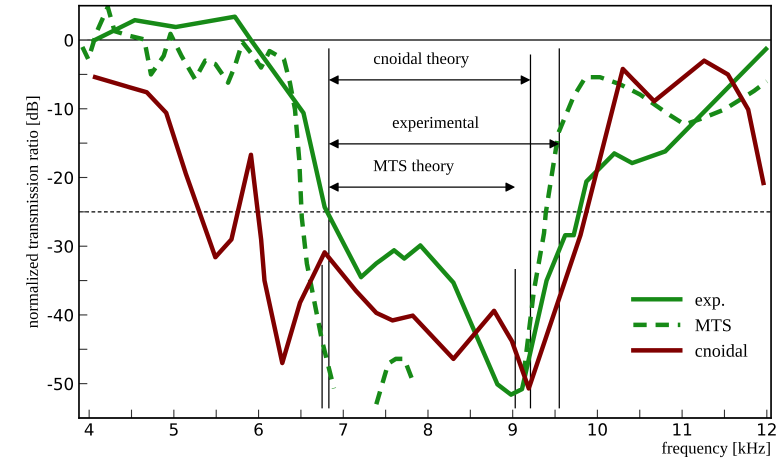 This screenshot has height=475, width=782. Describe the element at coordinates (767, 429) in the screenshot. I see `x-tick-label: 12` at that location.